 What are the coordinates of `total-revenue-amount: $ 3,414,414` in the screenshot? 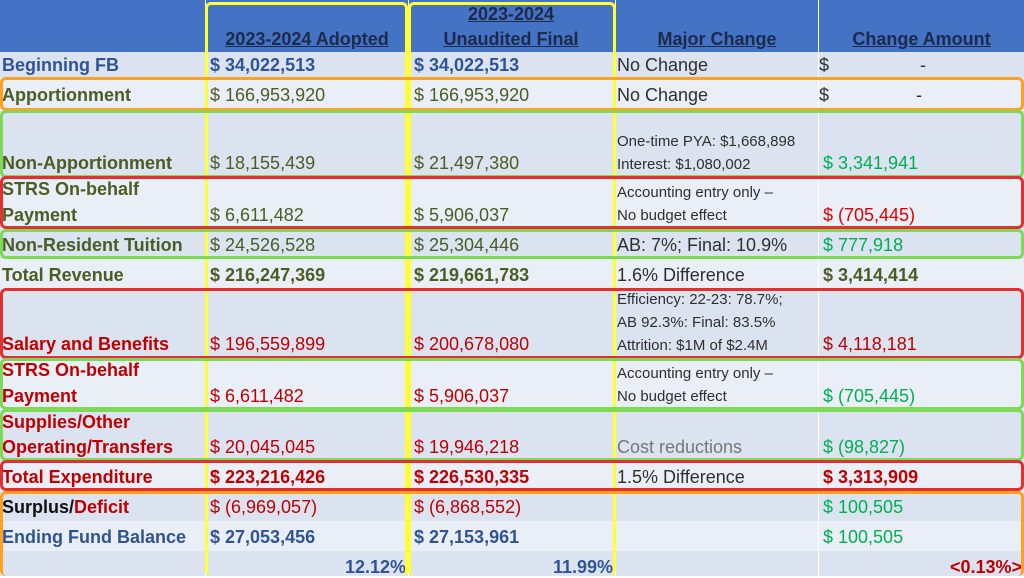 It's located at (871, 275).